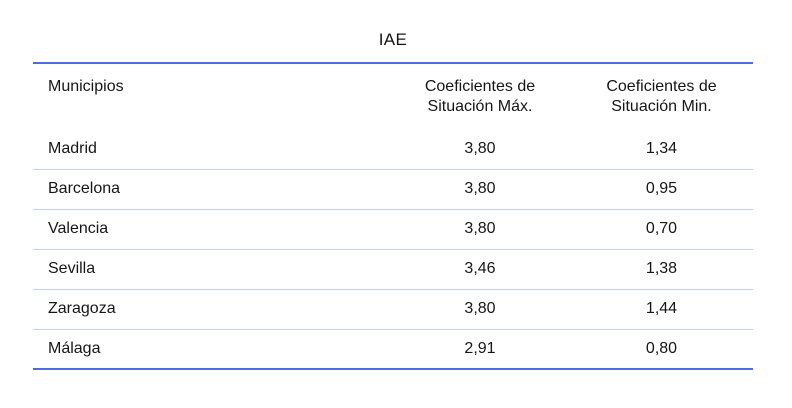 The height and width of the screenshot is (408, 792). What do you see at coordinates (480, 269) in the screenshot?
I see `coef-max-cell: 3,46` at bounding box center [480, 269].